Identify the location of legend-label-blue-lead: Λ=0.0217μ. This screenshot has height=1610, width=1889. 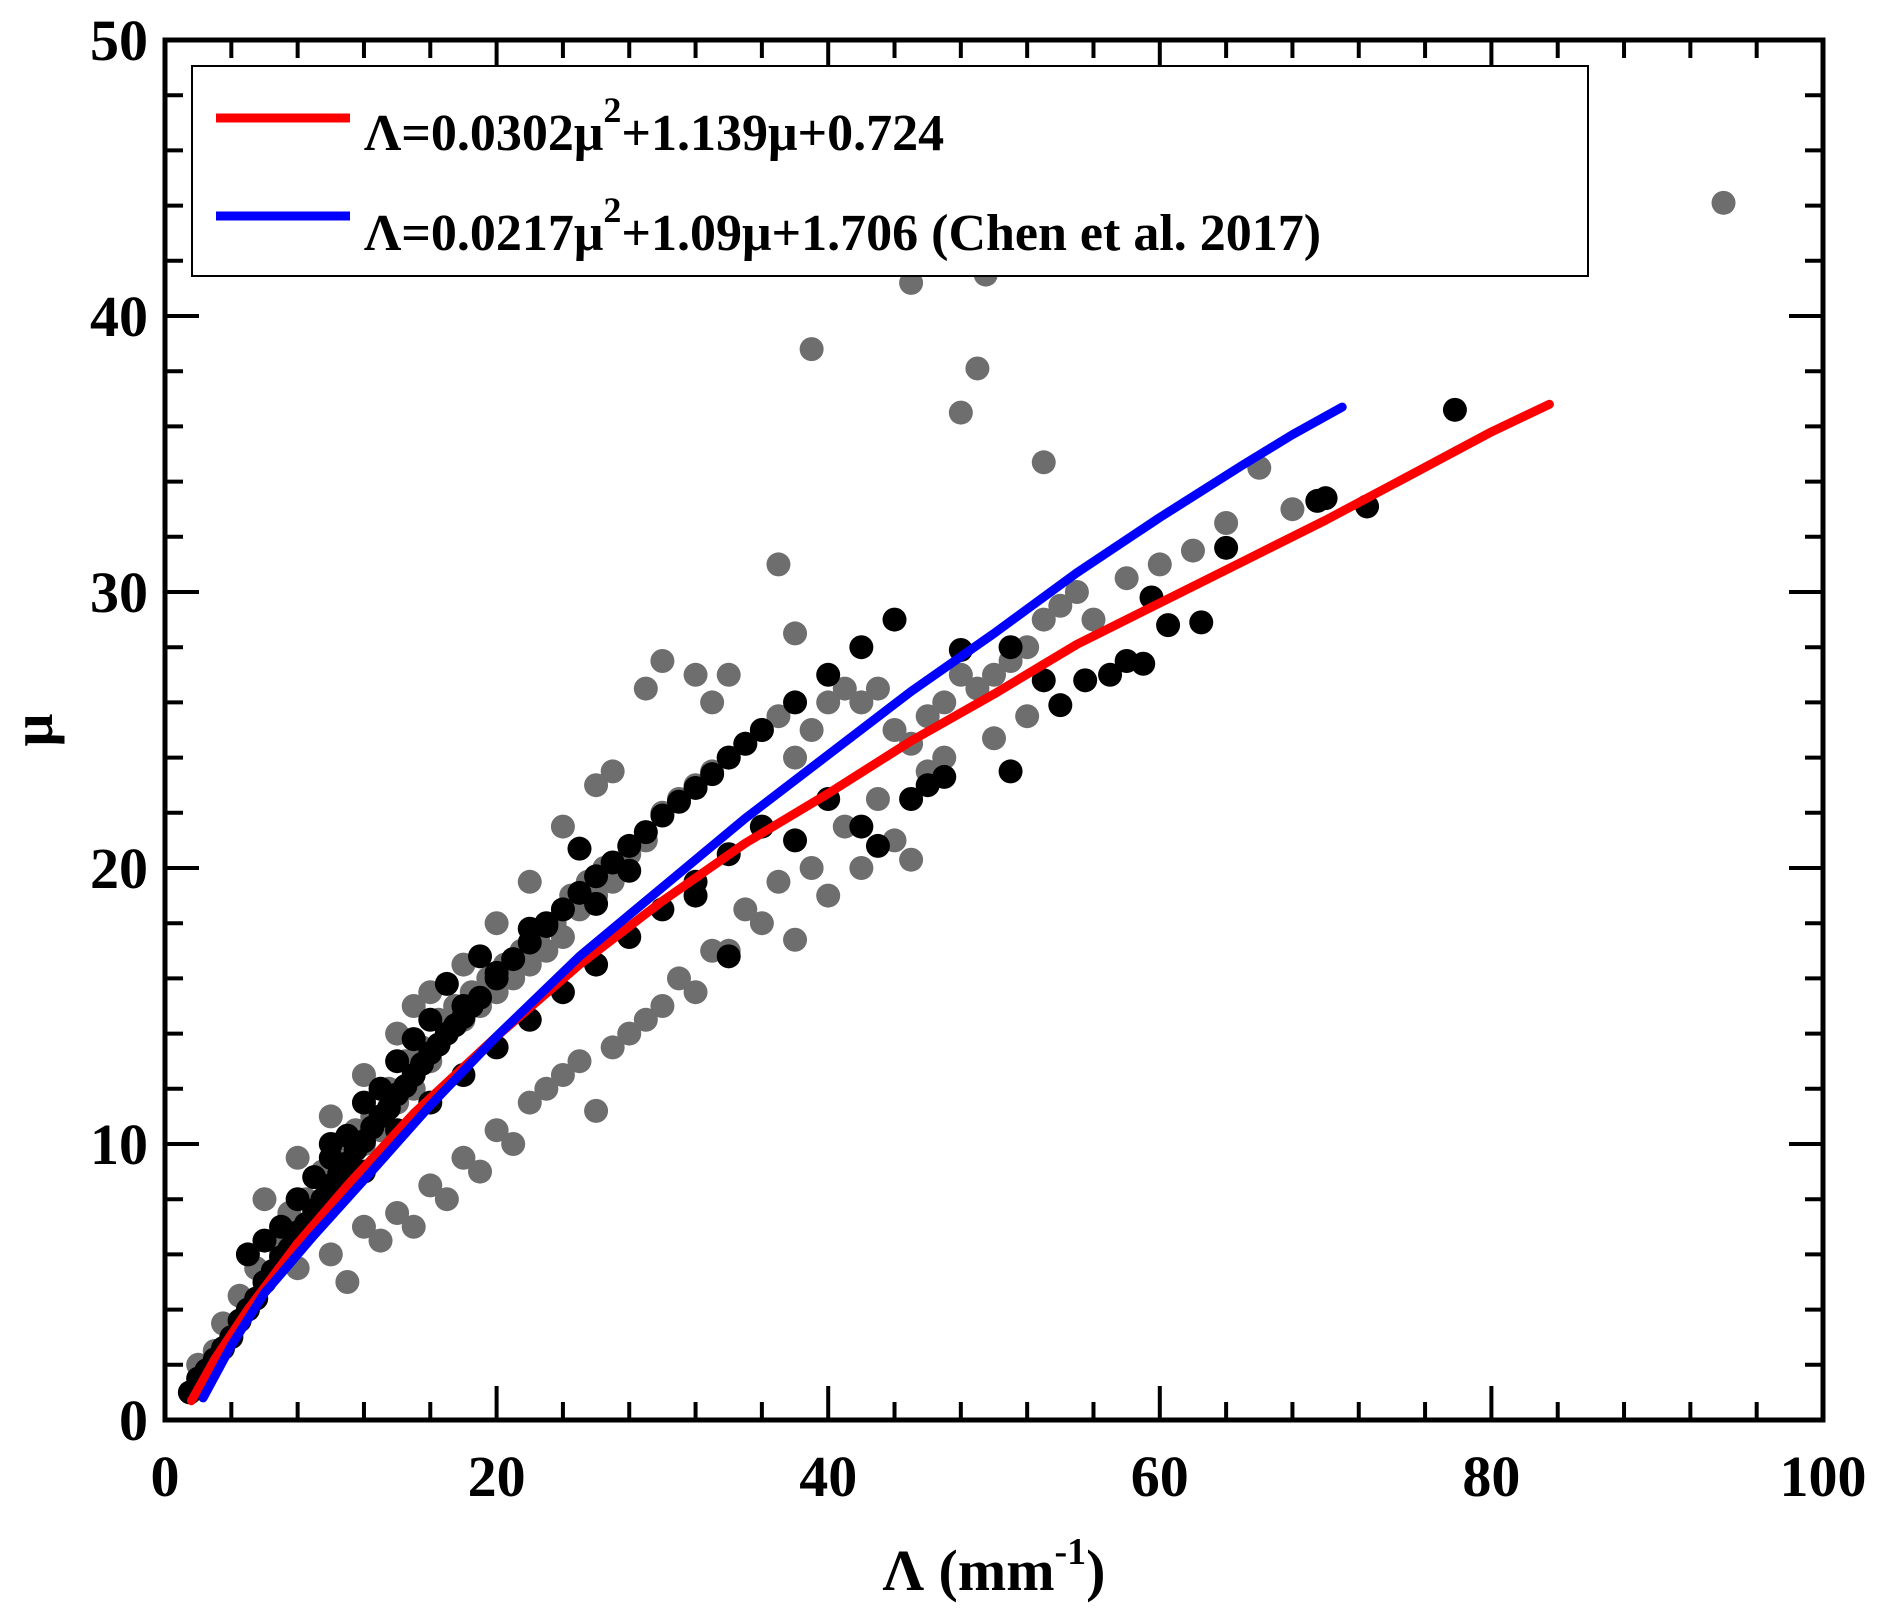
(483, 233).